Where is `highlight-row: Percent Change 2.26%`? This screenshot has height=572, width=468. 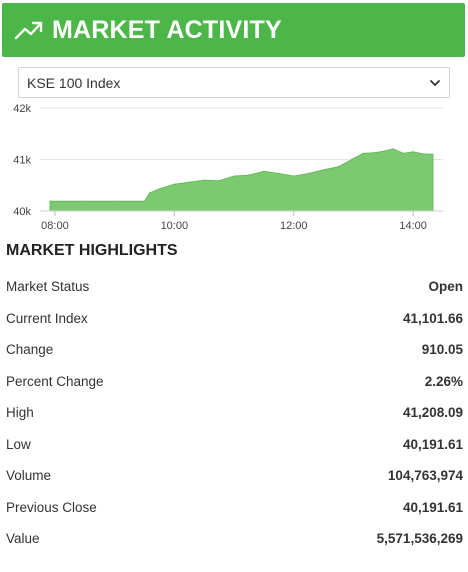 highlight-row: Percent Change 2.26% is located at coordinates (234, 382).